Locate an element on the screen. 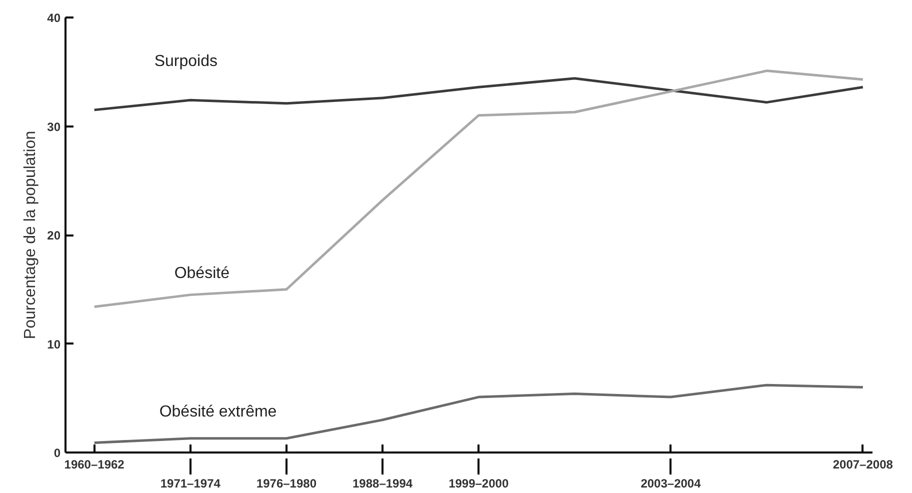  x-tick-label: 2007–2008 is located at coordinates (863, 465).